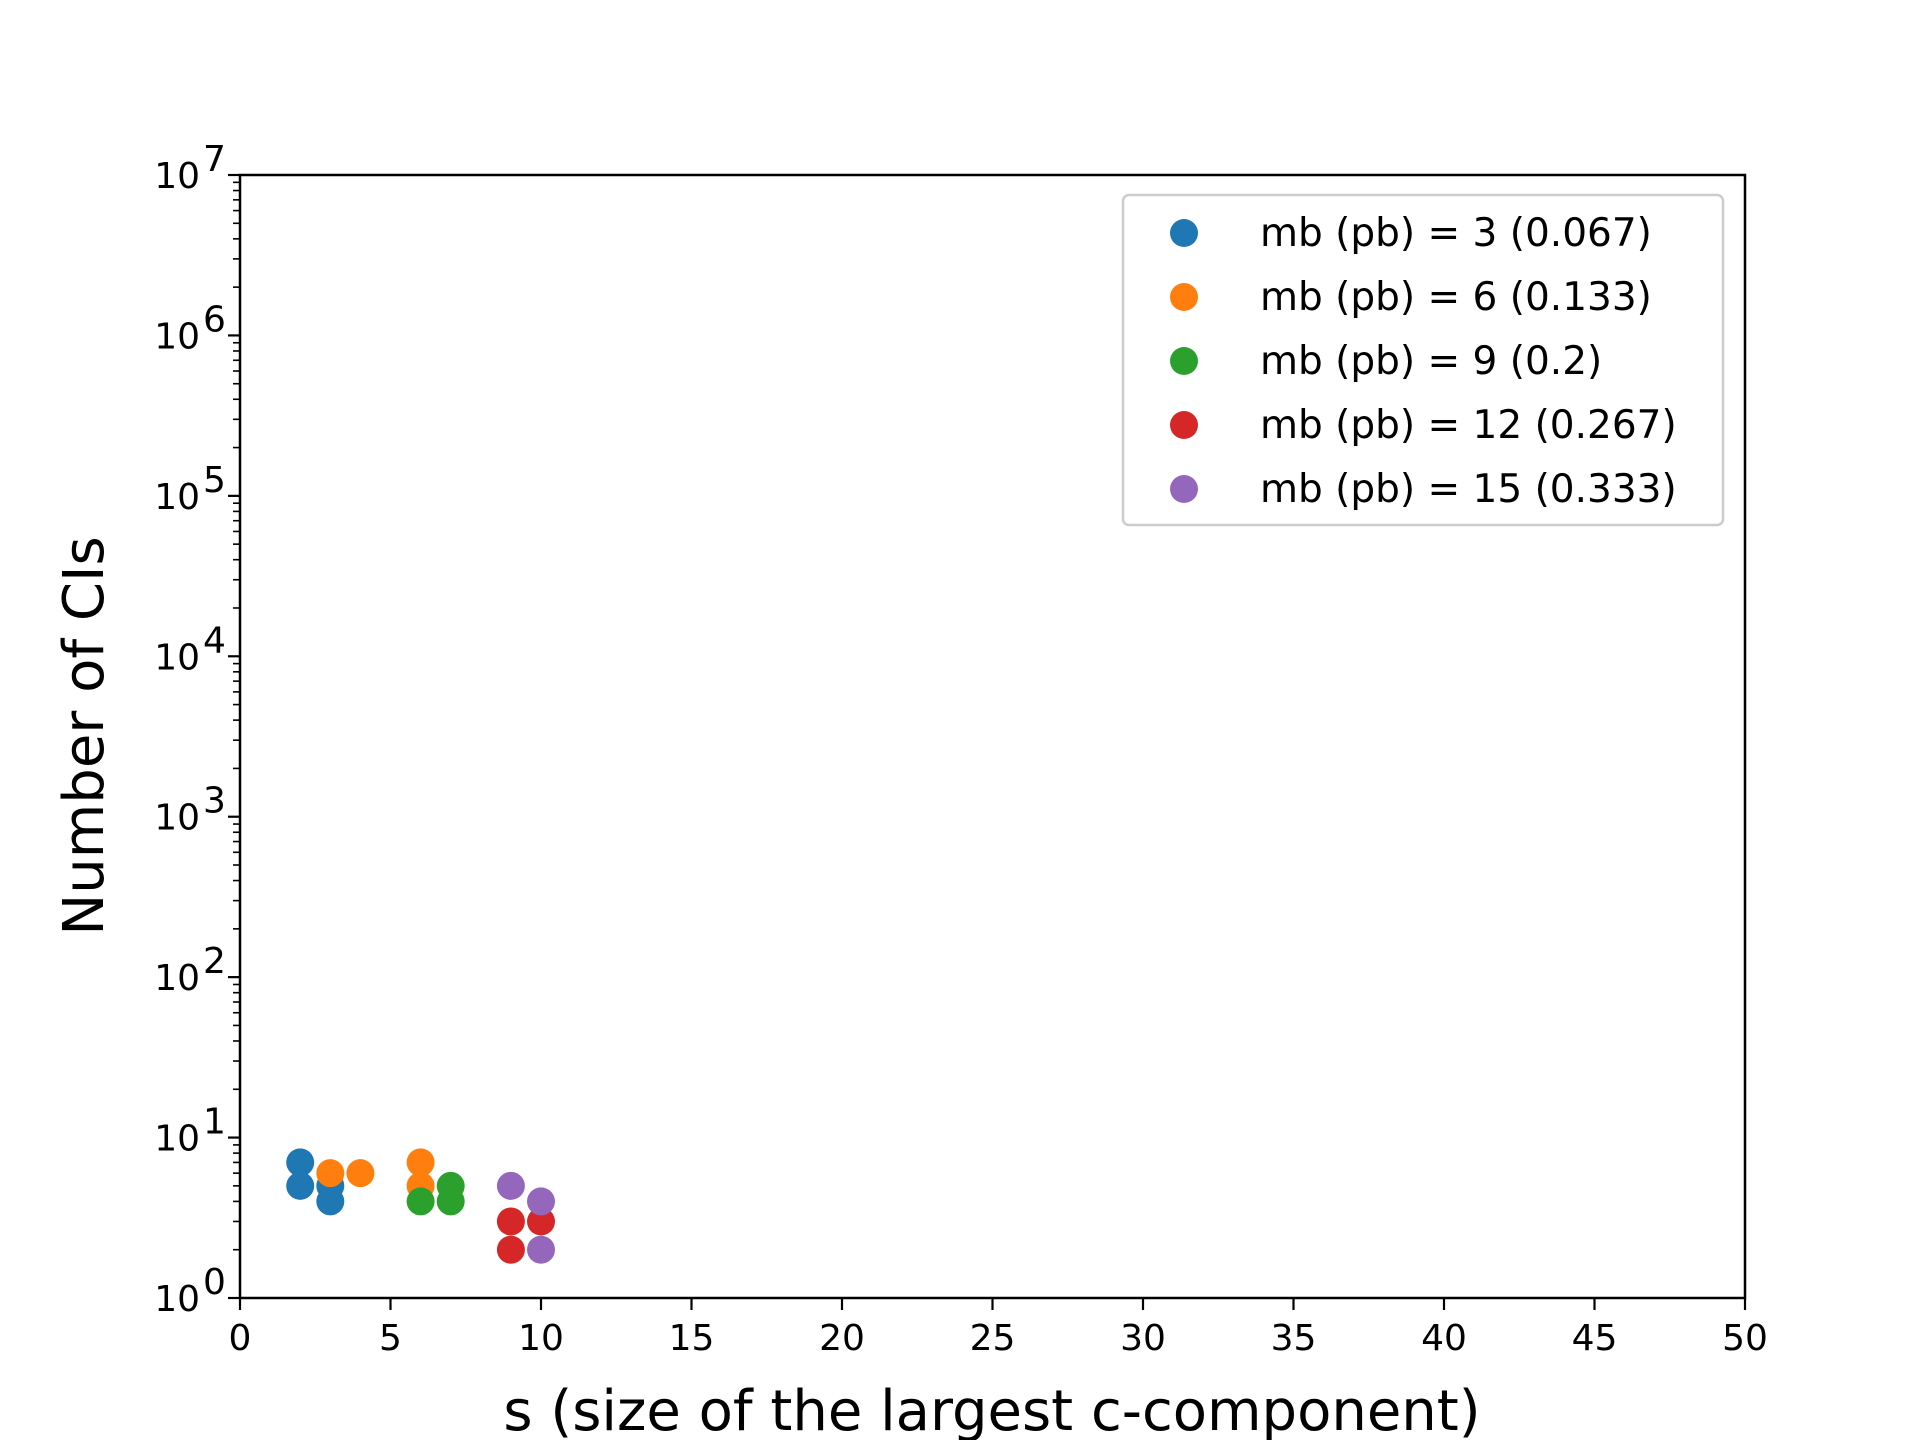 This screenshot has height=1440, width=1920. What do you see at coordinates (993, 1338) in the screenshot?
I see `x-tick-label: 25` at bounding box center [993, 1338].